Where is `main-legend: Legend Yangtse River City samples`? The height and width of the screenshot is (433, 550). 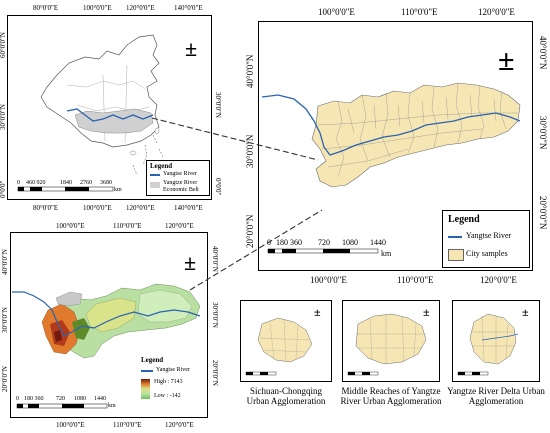 main-legend: Legend Yangtse River City samples is located at coordinates (486, 239).